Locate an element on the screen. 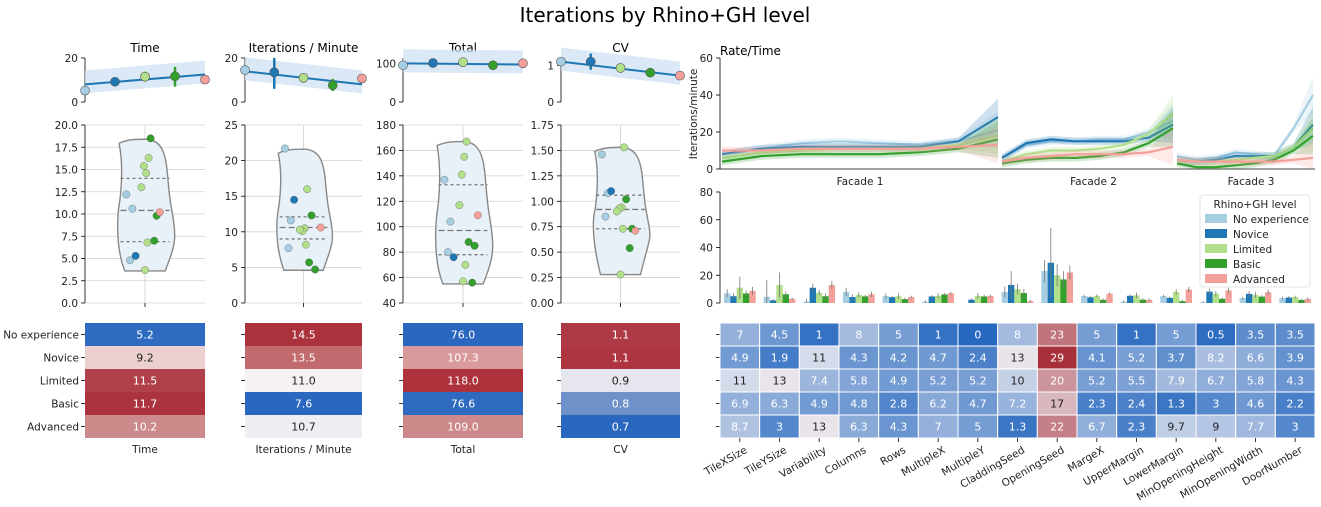 The width and height of the screenshot is (1321, 507). y-tick-label: 10.0 is located at coordinates (66, 215).